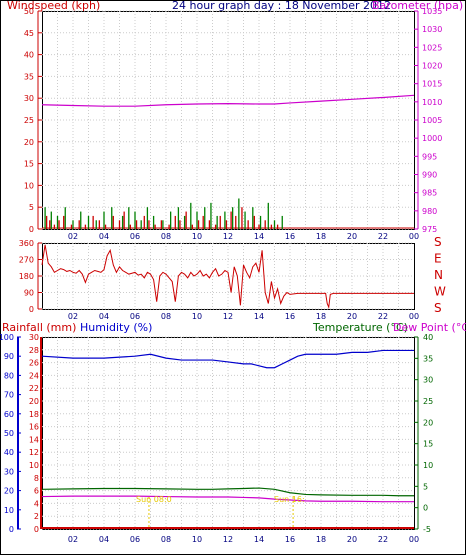  I want to click on barometer-line, so click(228, 100).